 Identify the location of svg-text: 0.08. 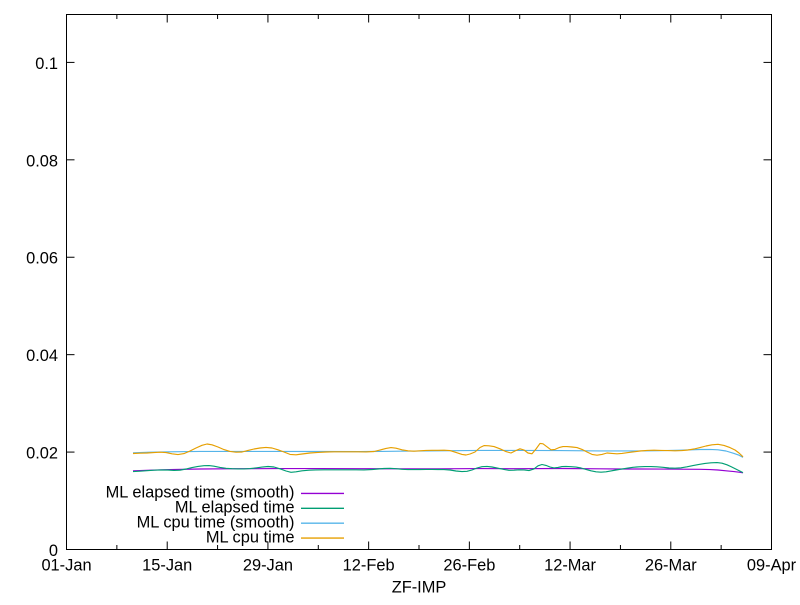
(42, 161).